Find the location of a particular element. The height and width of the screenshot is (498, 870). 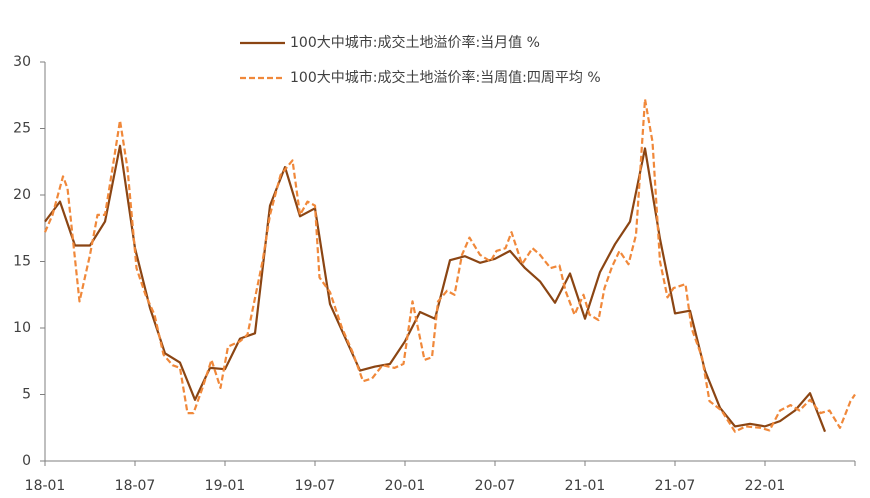

y-tick-label: 5 is located at coordinates (26, 395).